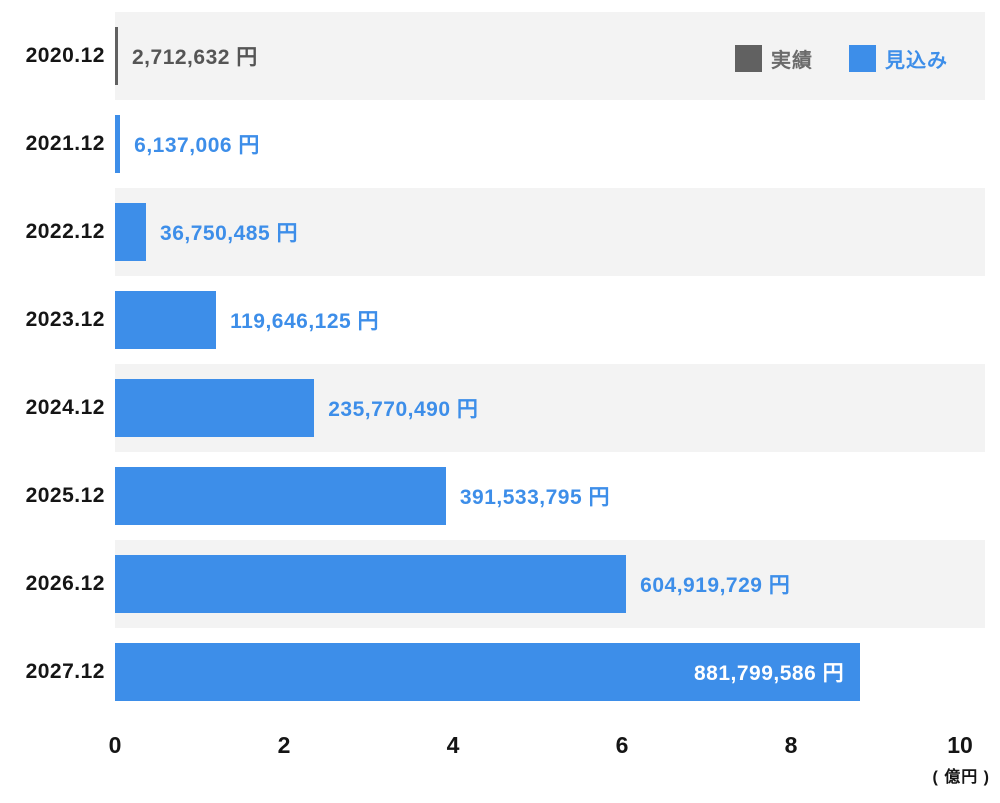  What do you see at coordinates (65, 407) in the screenshot?
I see `category-label: 2024.12` at bounding box center [65, 407].